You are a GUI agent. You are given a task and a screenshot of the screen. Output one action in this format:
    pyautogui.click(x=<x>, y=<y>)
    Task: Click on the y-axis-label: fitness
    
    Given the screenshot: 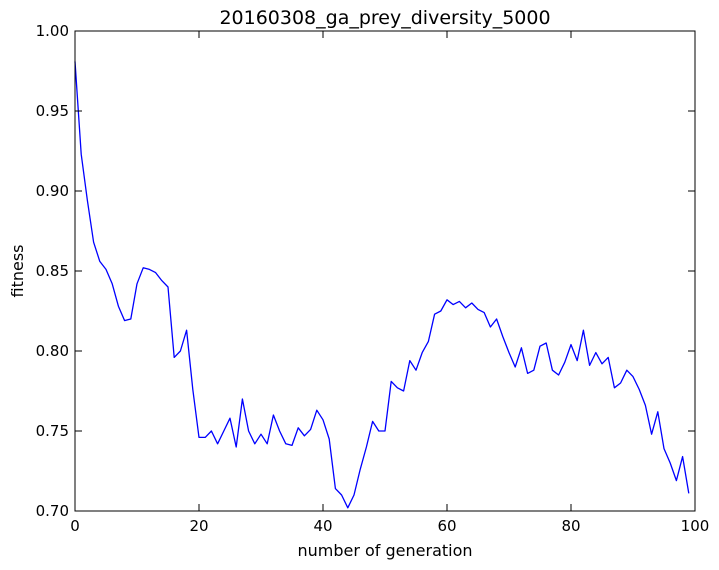 What is the action you would take?
    pyautogui.click(x=17, y=270)
    